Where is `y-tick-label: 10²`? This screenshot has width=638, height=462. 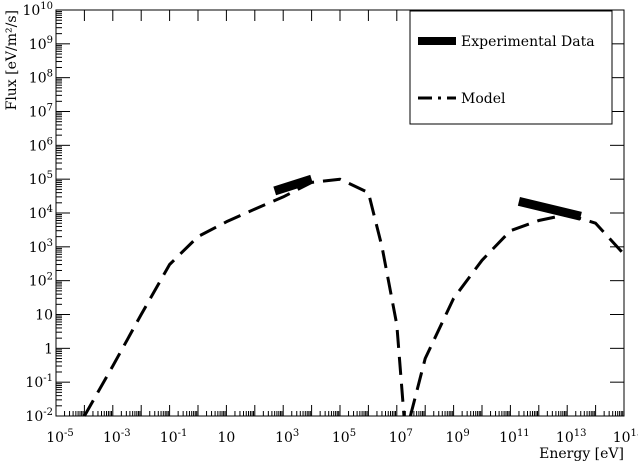 y-tick-label: 10² is located at coordinates (41, 281).